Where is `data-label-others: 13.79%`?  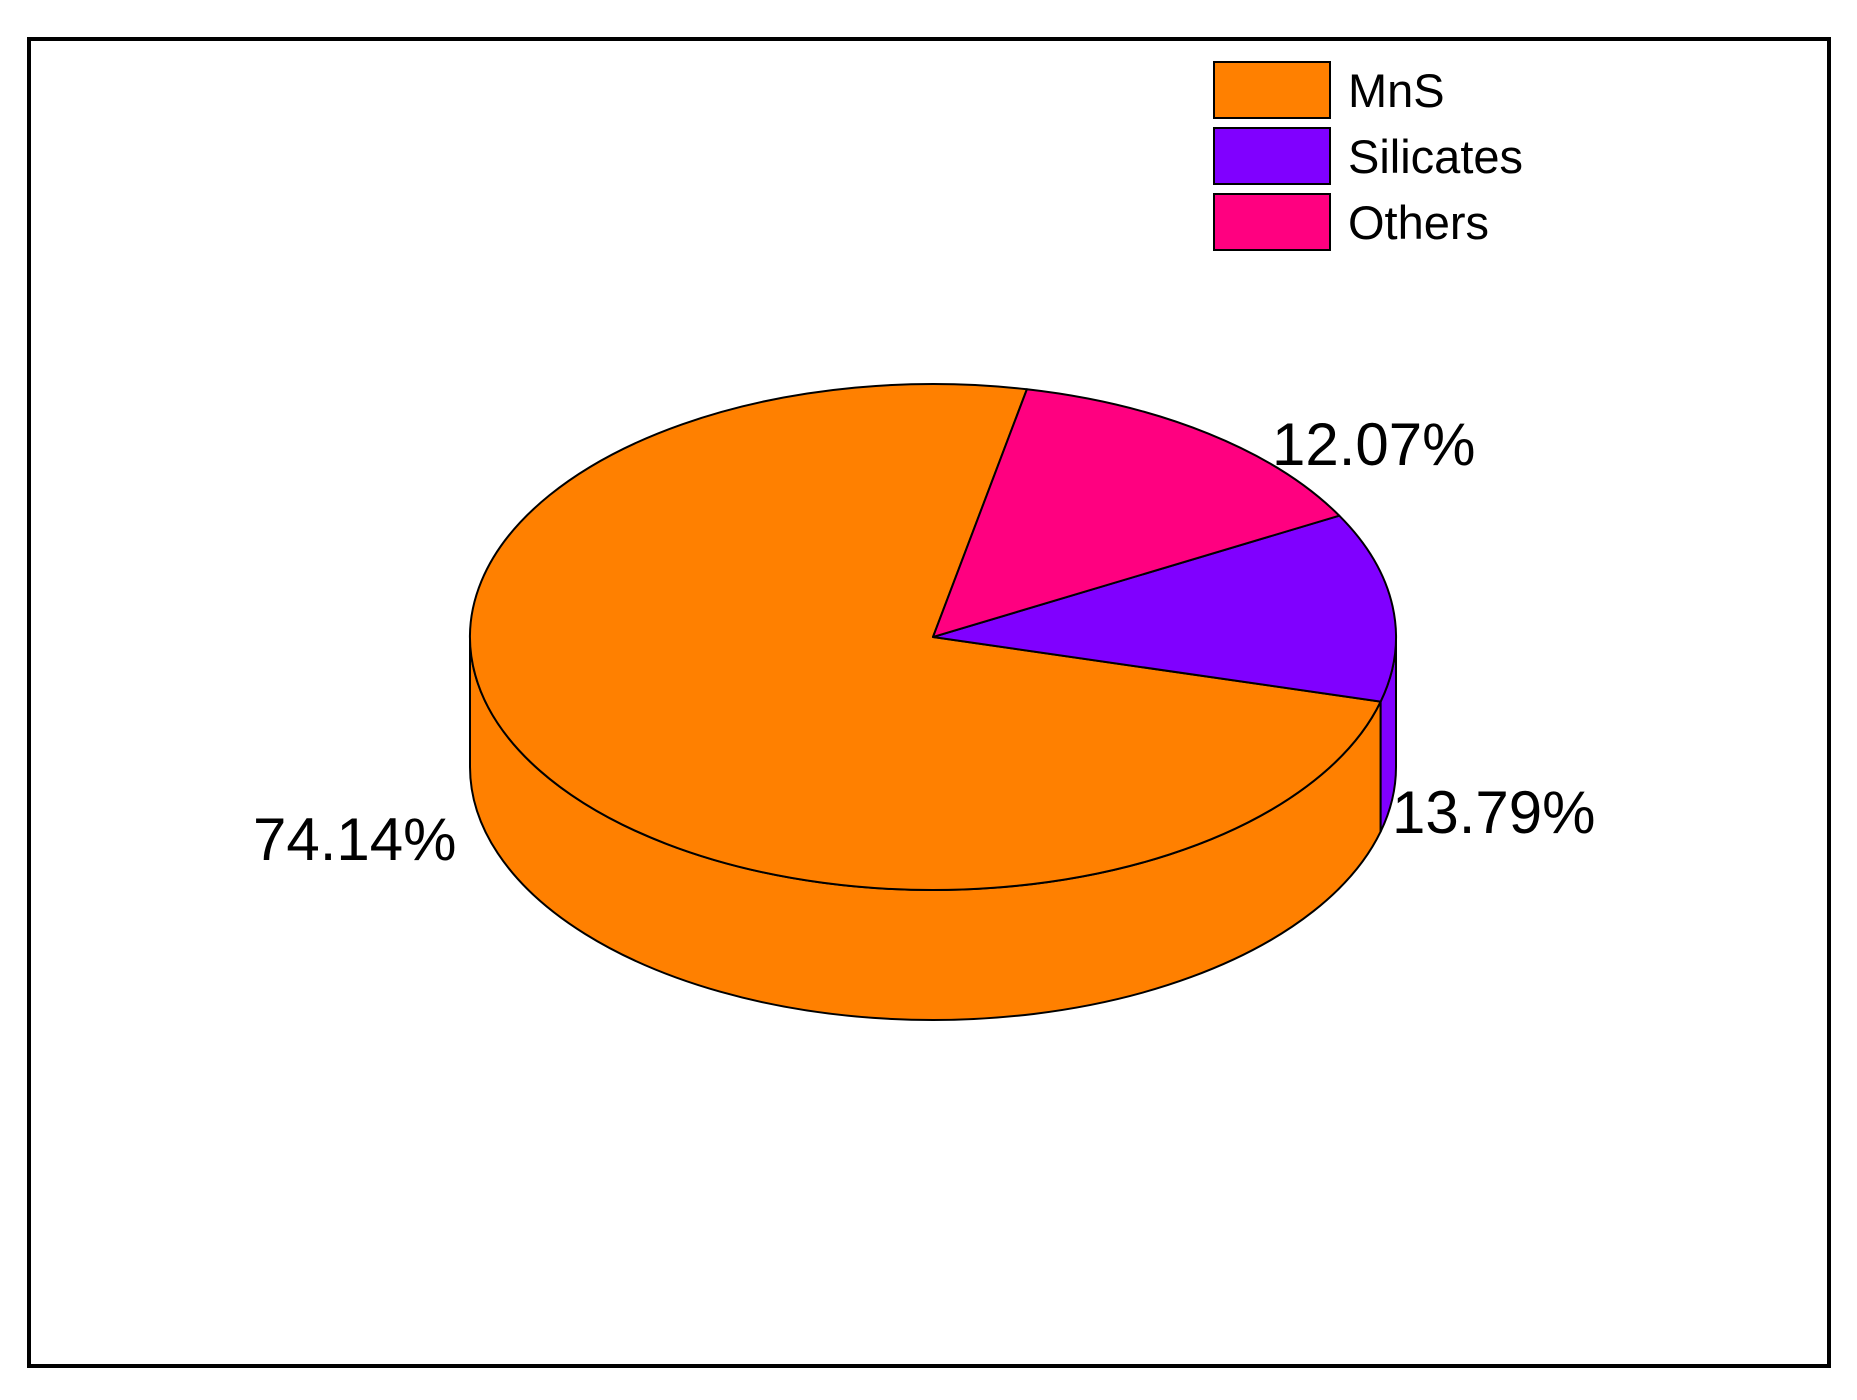 data-label-others: 13.79% is located at coordinates (1494, 812).